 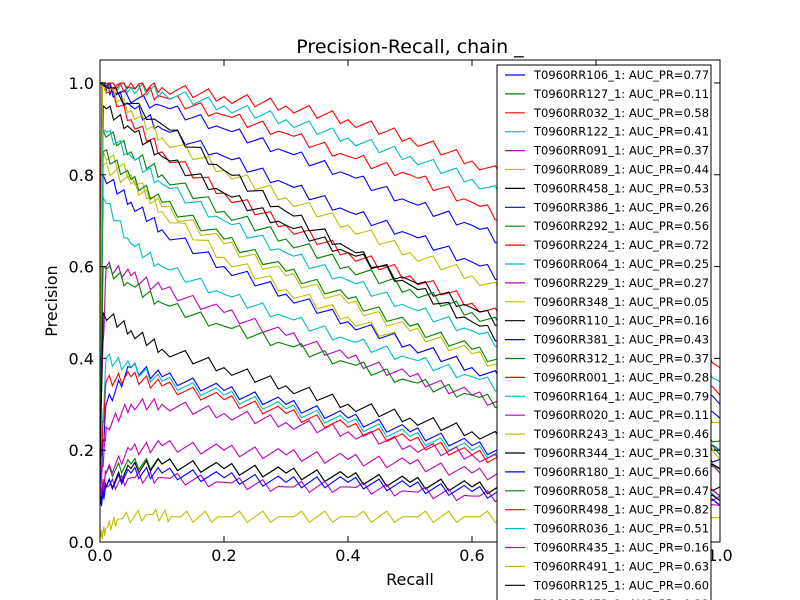 What do you see at coordinates (81, 83) in the screenshot?
I see `y-tick-label: 1.0` at bounding box center [81, 83].